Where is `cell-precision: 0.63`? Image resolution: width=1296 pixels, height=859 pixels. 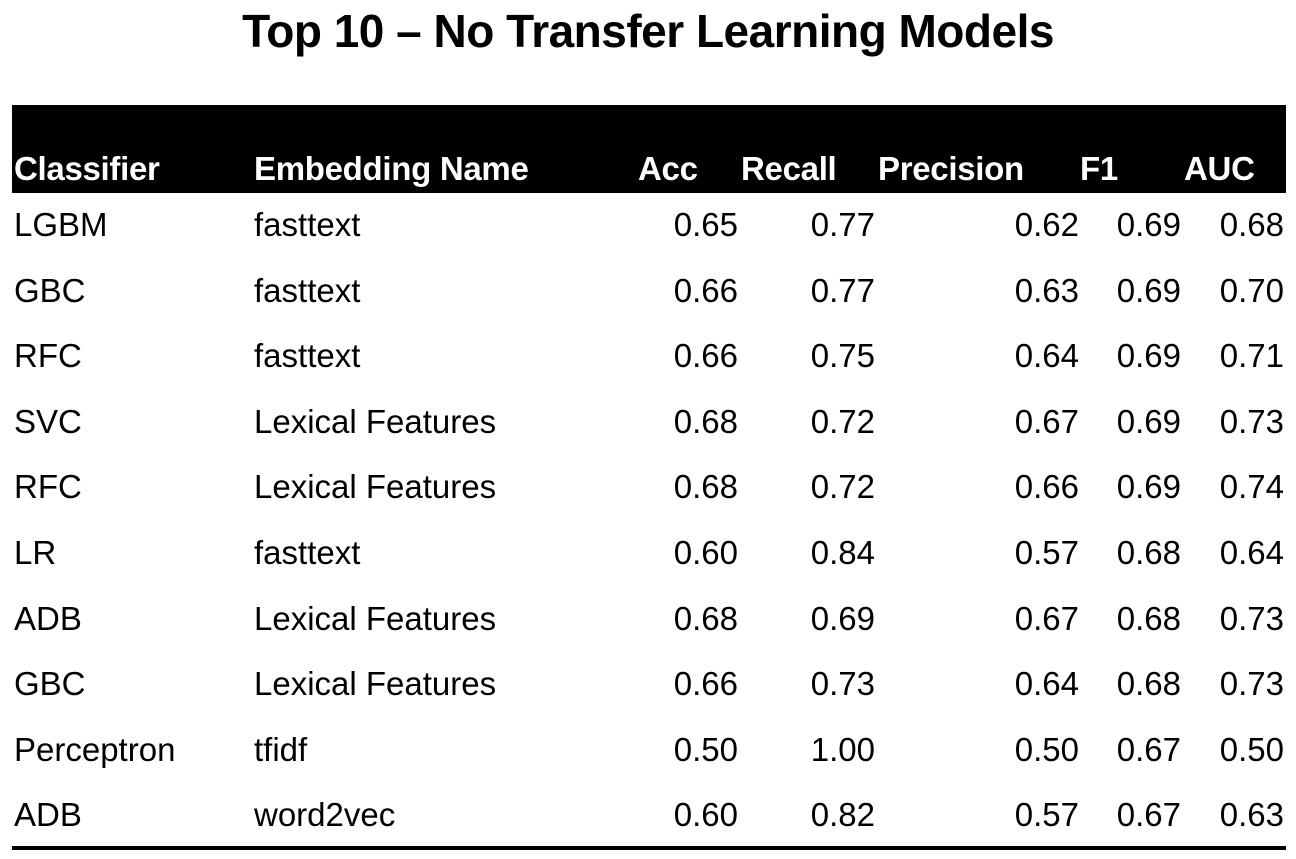
cell-precision: 0.63 is located at coordinates (1046, 290).